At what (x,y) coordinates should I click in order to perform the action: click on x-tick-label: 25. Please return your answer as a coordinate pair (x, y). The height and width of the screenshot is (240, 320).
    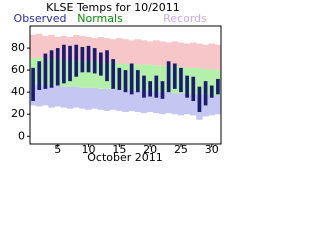
    Looking at the image, I should click on (181, 149).